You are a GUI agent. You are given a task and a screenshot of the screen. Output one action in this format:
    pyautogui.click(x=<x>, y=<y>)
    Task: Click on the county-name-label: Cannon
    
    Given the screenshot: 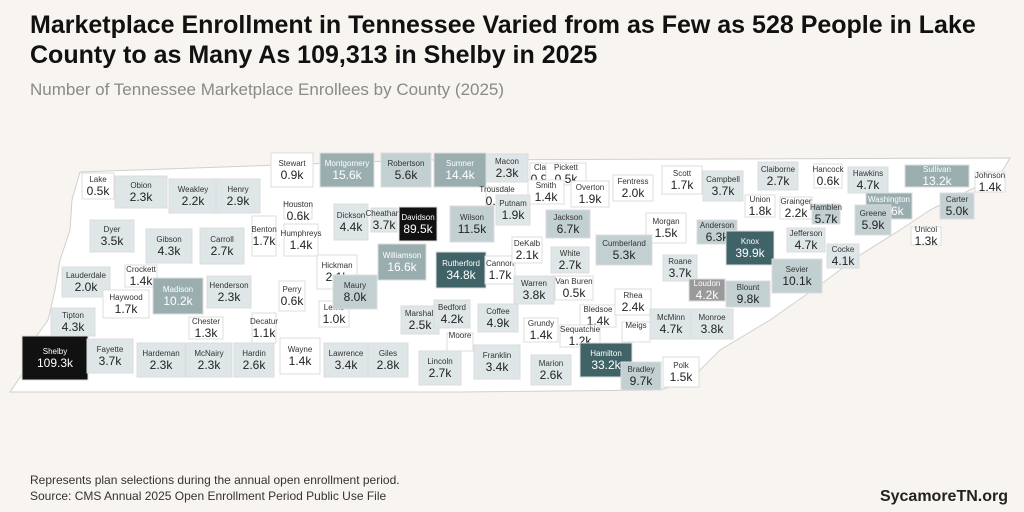 What is the action you would take?
    pyautogui.click(x=500, y=263)
    